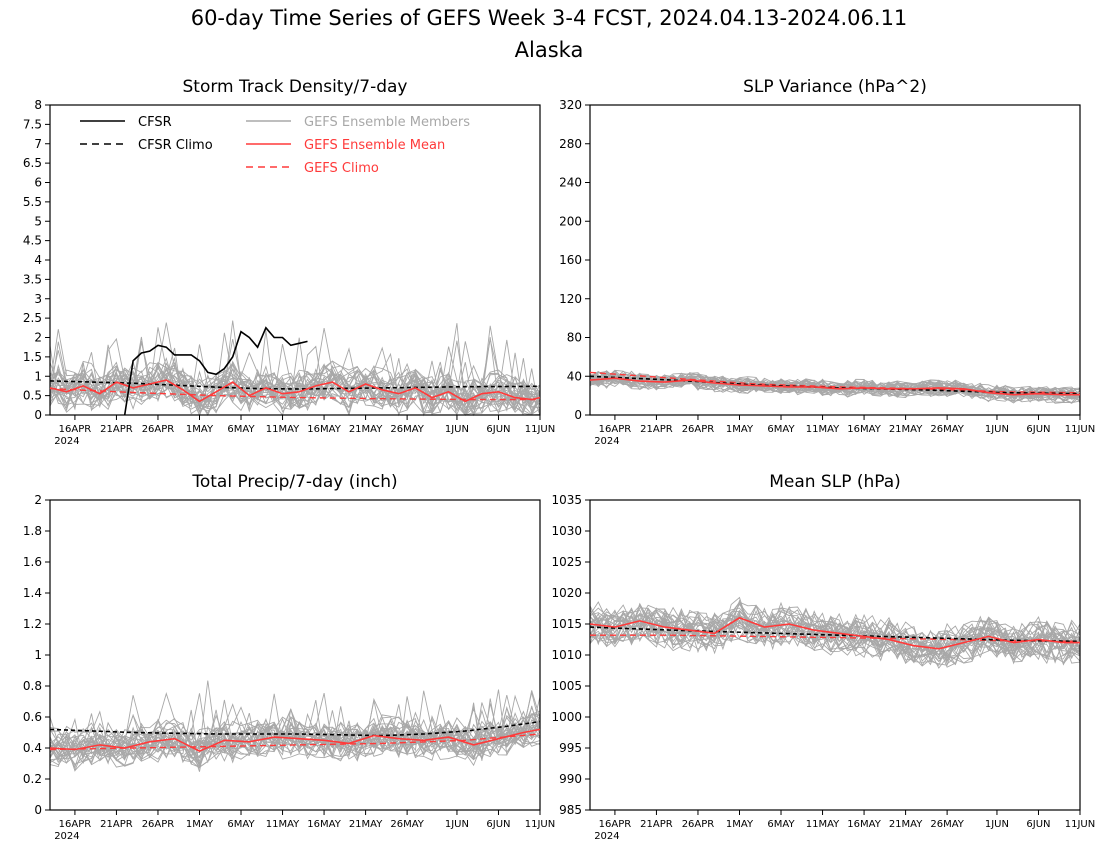  What do you see at coordinates (566, 686) in the screenshot?
I see `y-tick-label: 1005` at bounding box center [566, 686].